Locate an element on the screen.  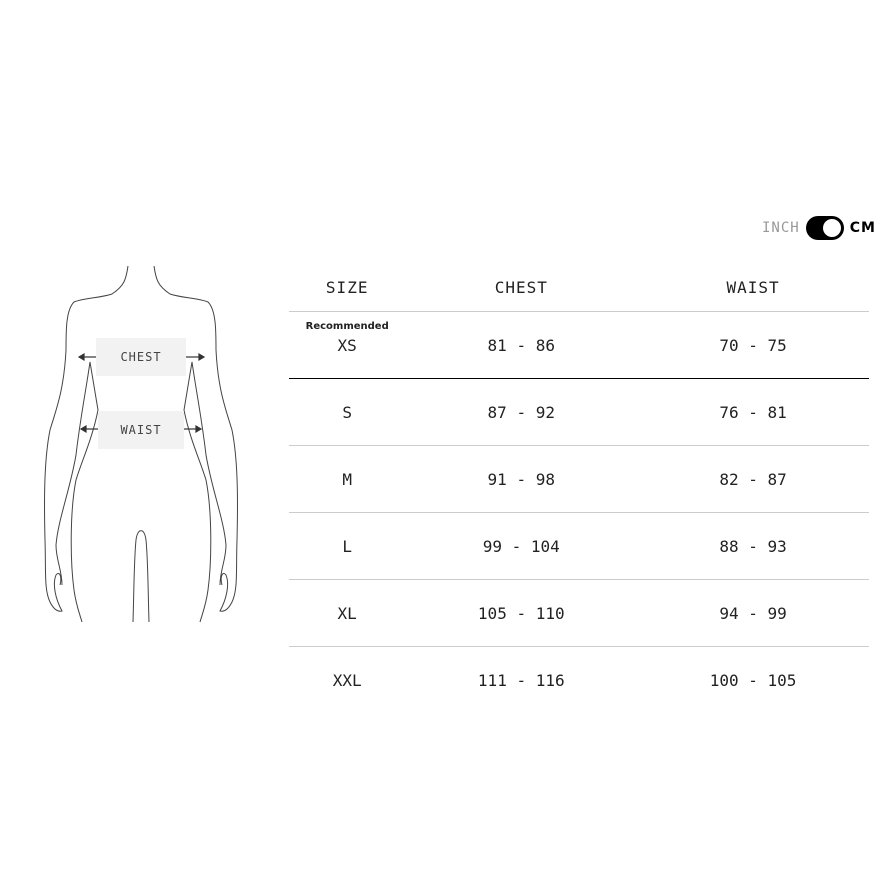
table-row: Recommended XS 81 - 86 70 - 75 is located at coordinates (579, 345).